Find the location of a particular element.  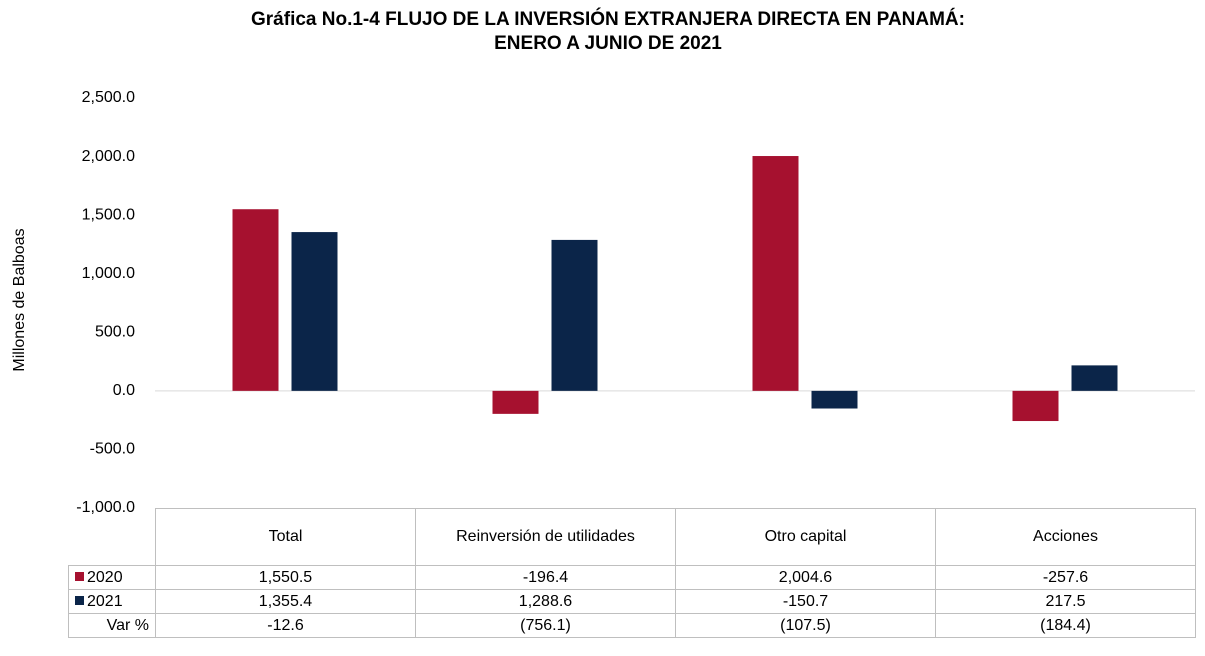

legend-label: 2020 is located at coordinates (105, 577).